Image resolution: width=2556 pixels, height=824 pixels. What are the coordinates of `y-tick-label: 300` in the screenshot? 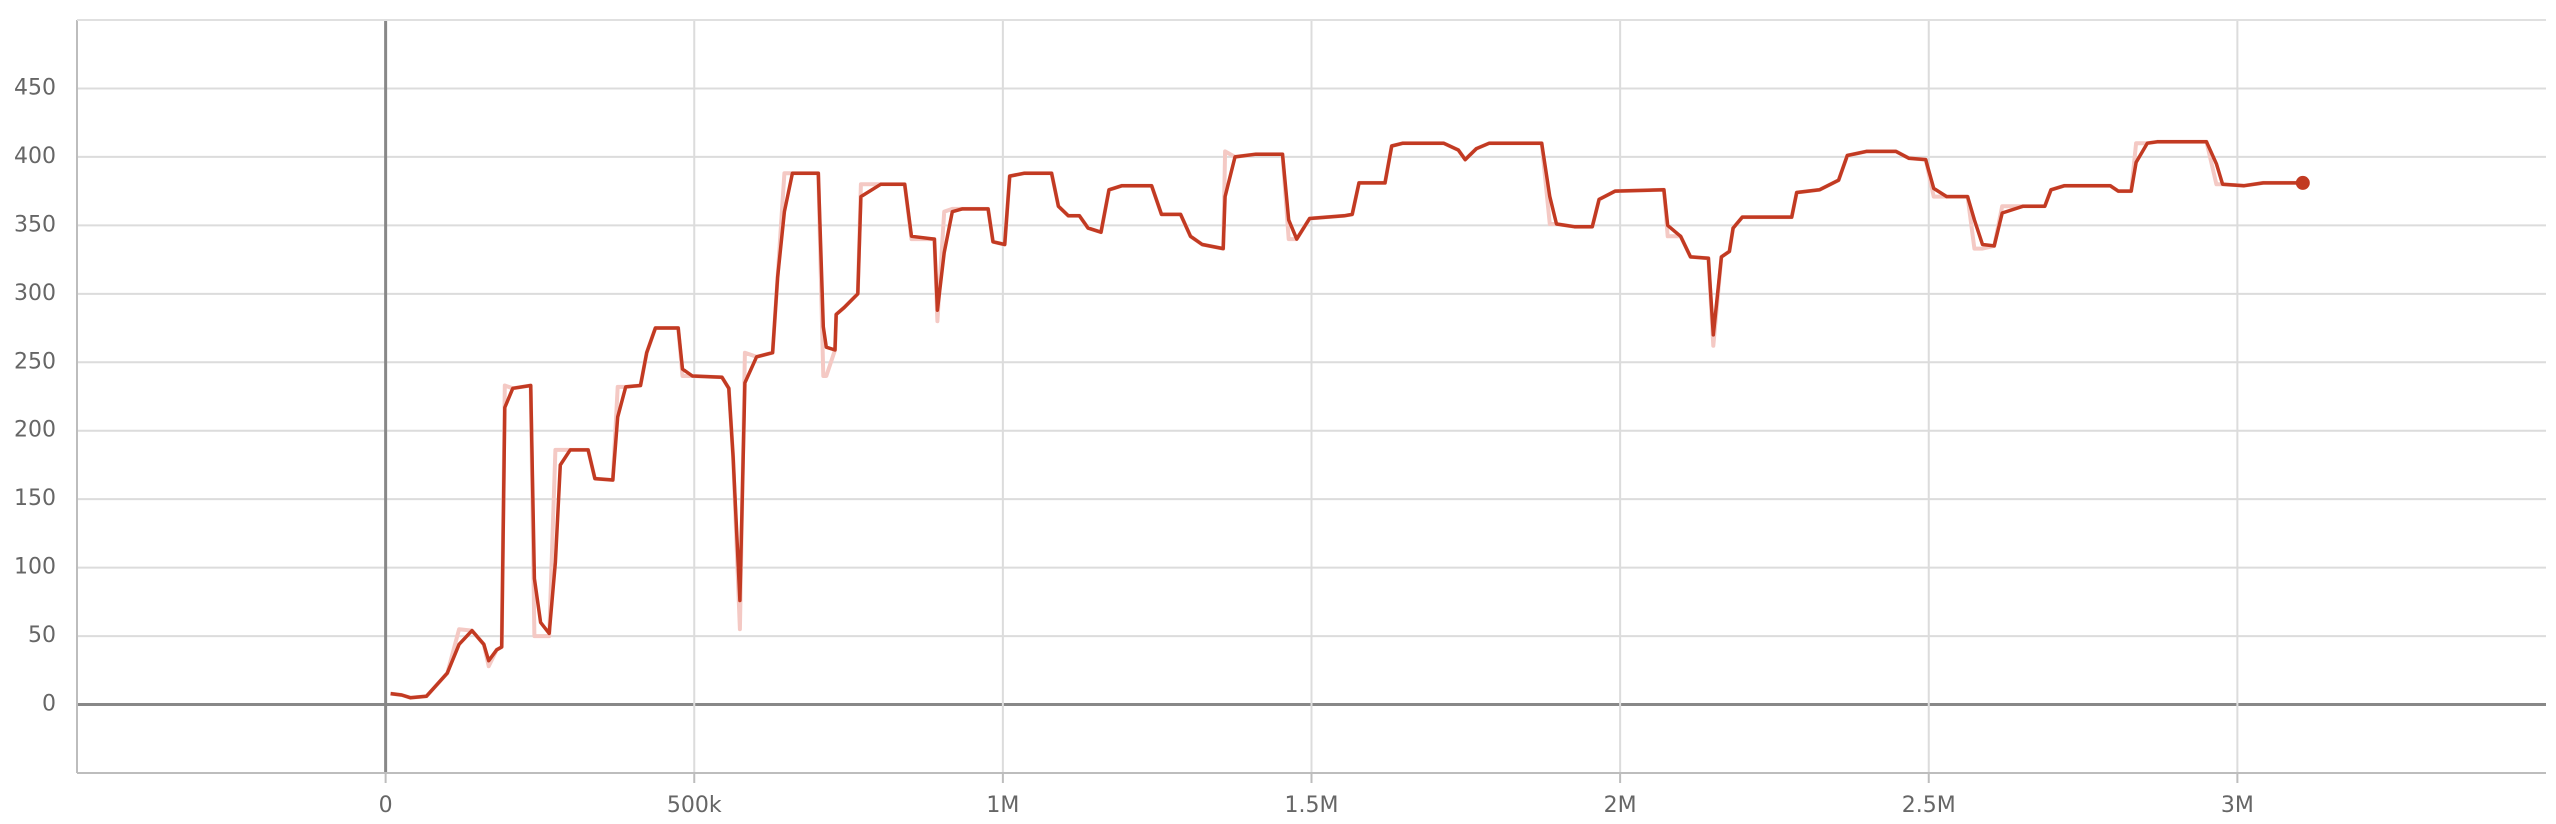 It's located at (35, 293).